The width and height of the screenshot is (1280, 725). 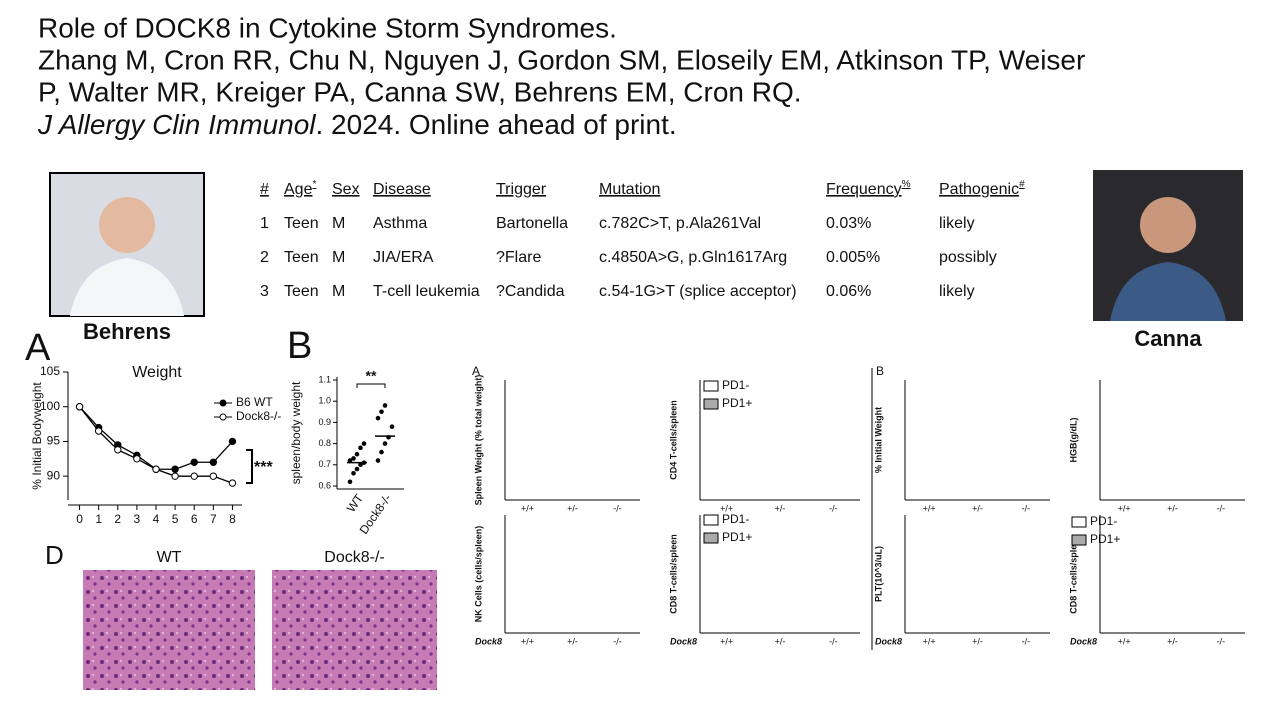 I want to click on x-tick-label: 4, so click(x=156, y=519).